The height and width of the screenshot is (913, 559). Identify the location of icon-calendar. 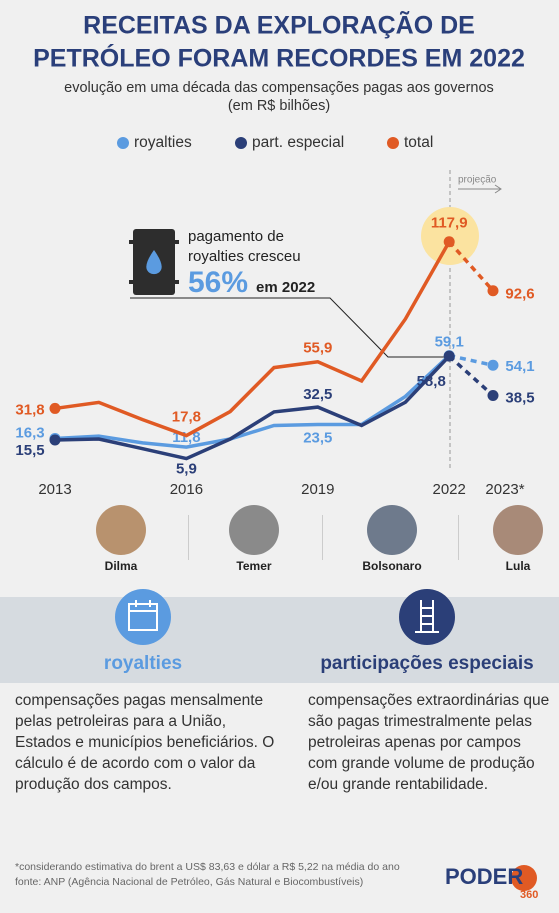
(143, 617).